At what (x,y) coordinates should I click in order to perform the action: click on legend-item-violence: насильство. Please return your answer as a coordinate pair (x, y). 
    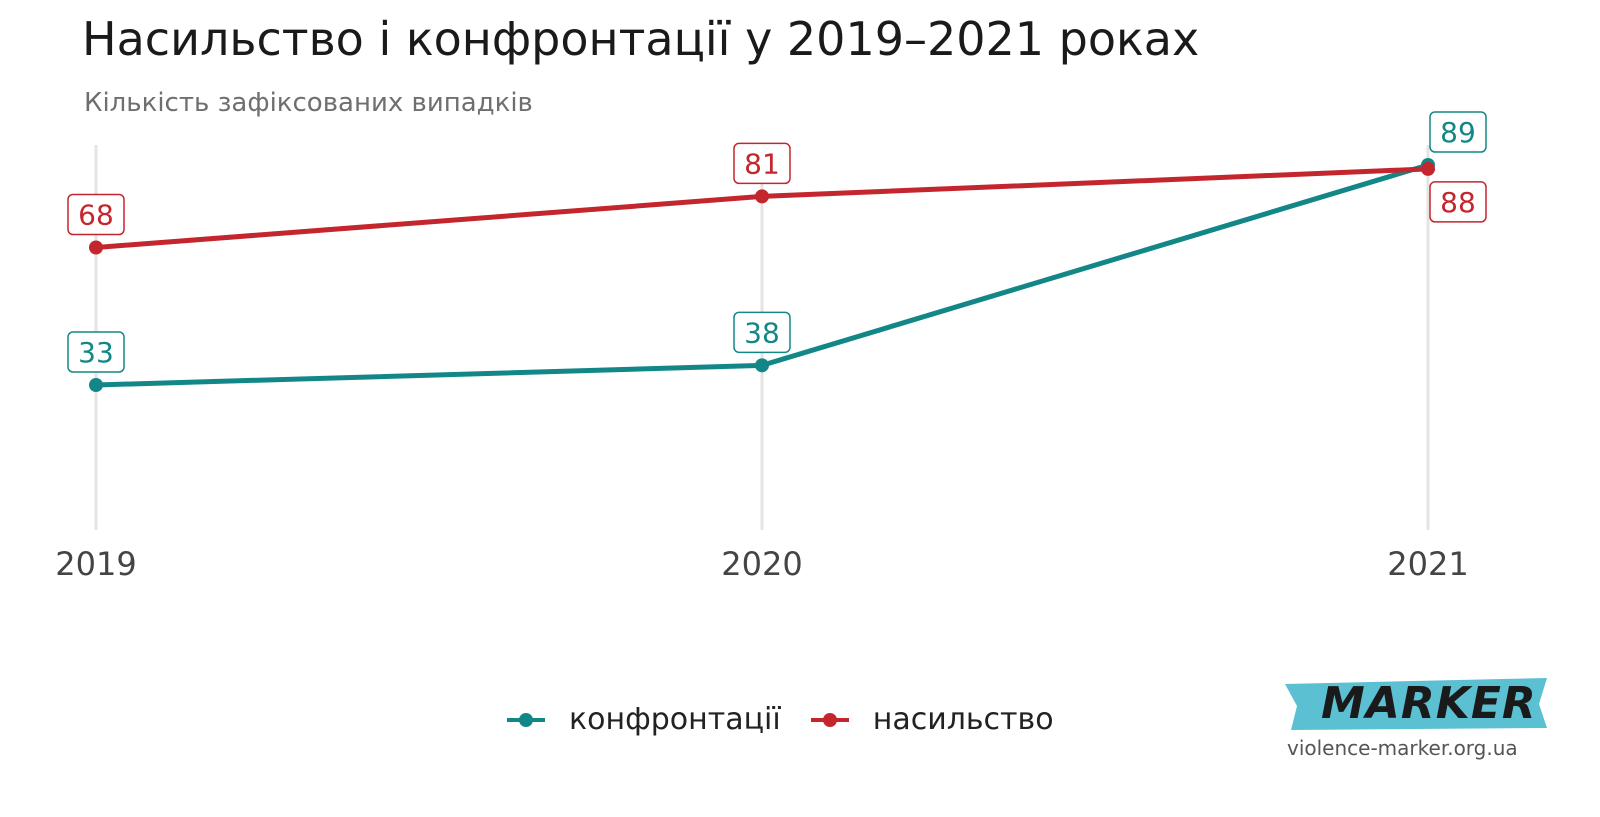
    Looking at the image, I should click on (931, 719).